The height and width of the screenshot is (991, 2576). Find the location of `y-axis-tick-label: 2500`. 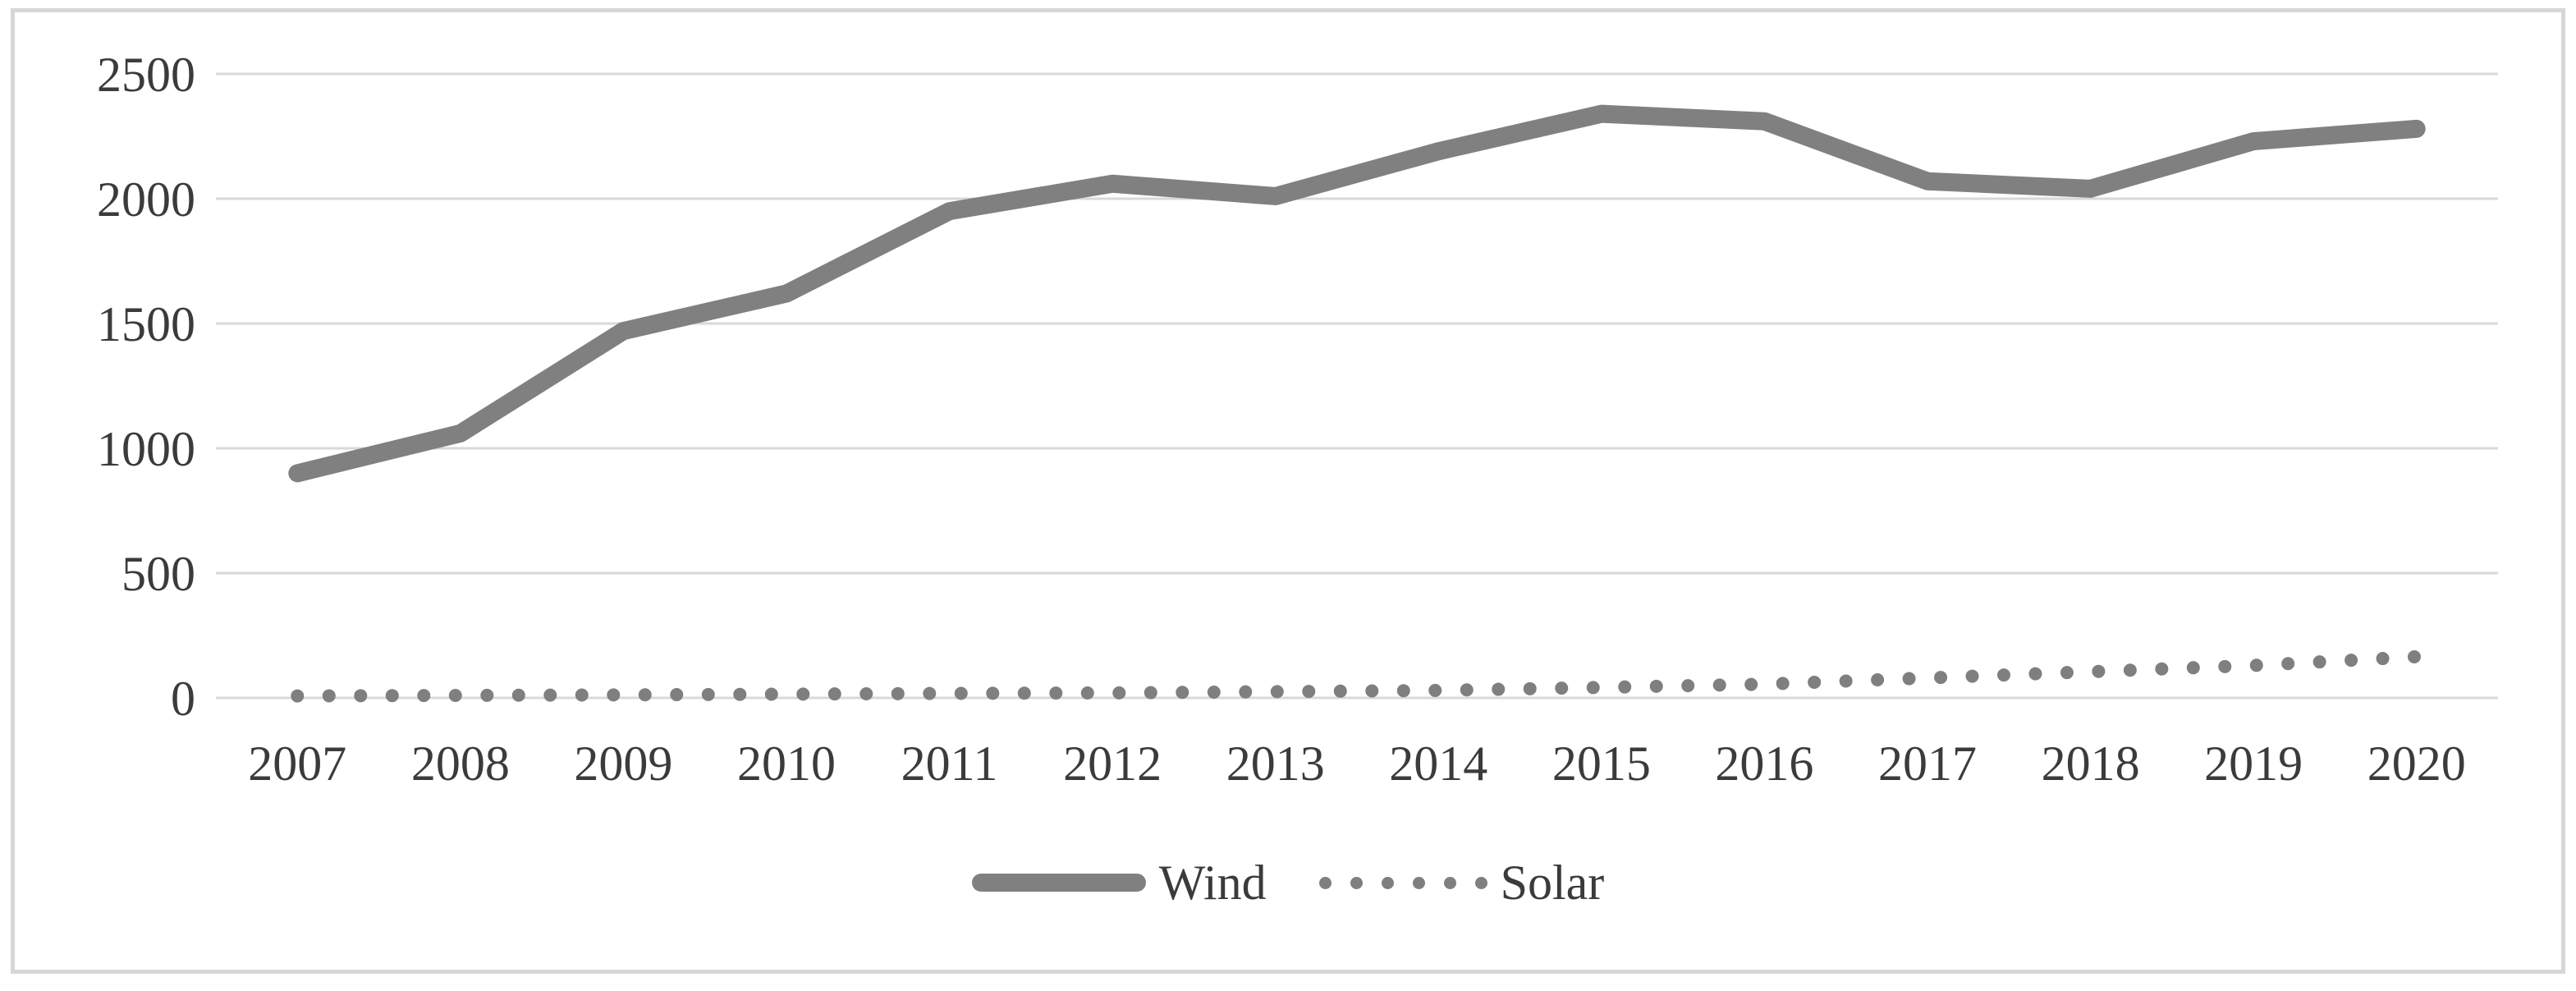

y-axis-tick-label: 2500 is located at coordinates (146, 75).